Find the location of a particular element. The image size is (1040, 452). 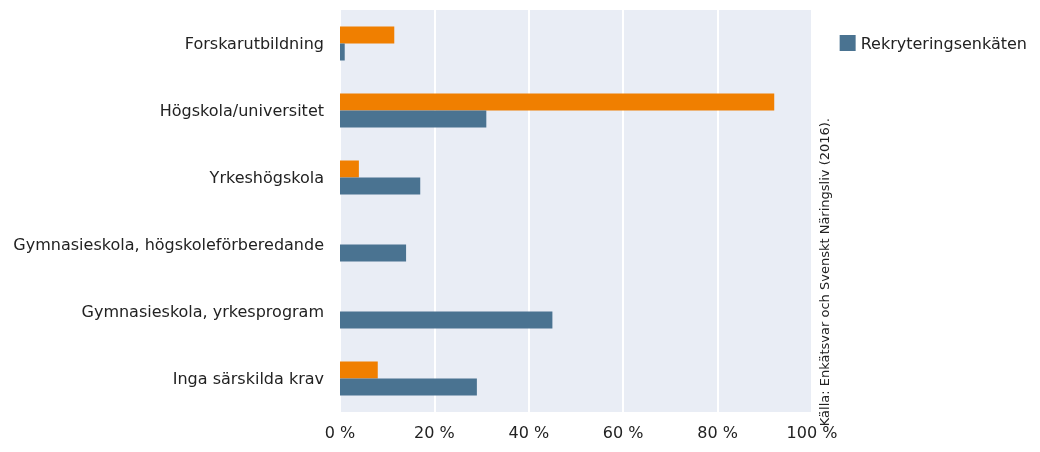

text: Källa: Enkätsvar och Svenskt Näringsliv (2016). is located at coordinates (824, 272).